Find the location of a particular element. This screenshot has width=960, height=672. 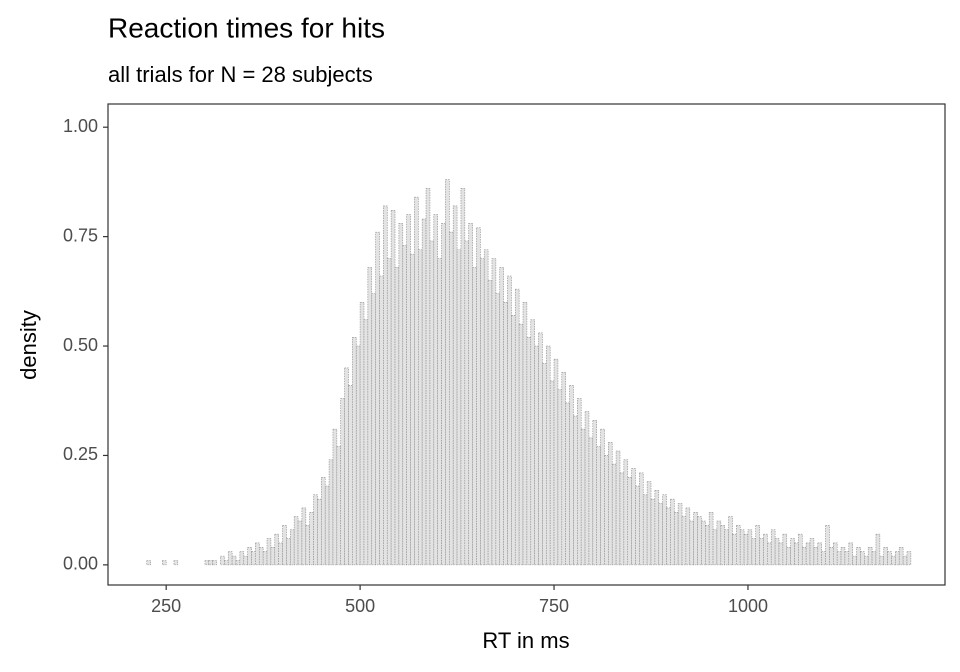

y-tick-label: 0.75 is located at coordinates (80, 235).